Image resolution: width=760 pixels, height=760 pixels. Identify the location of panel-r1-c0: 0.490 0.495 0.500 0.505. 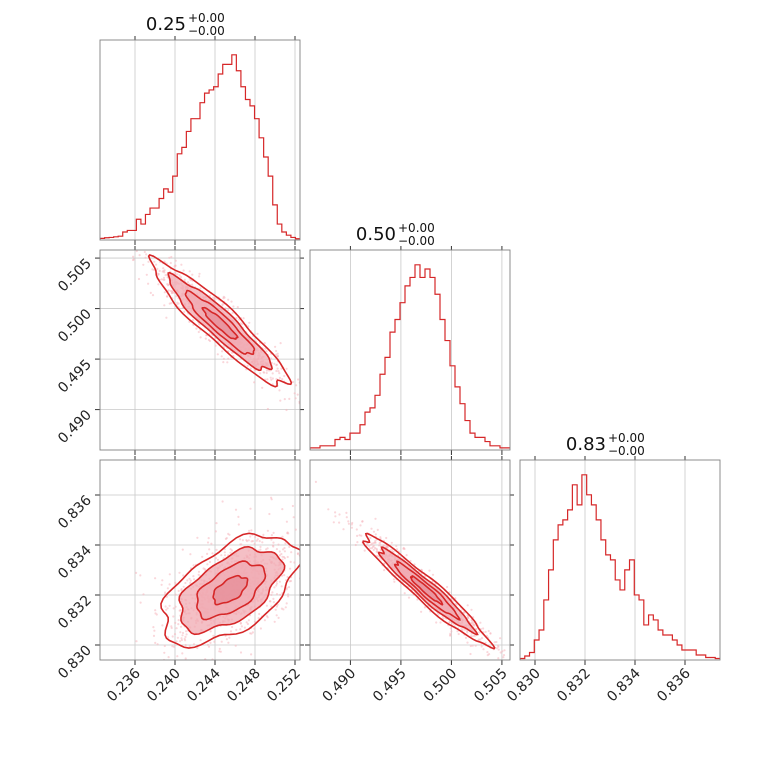
(198, 350).